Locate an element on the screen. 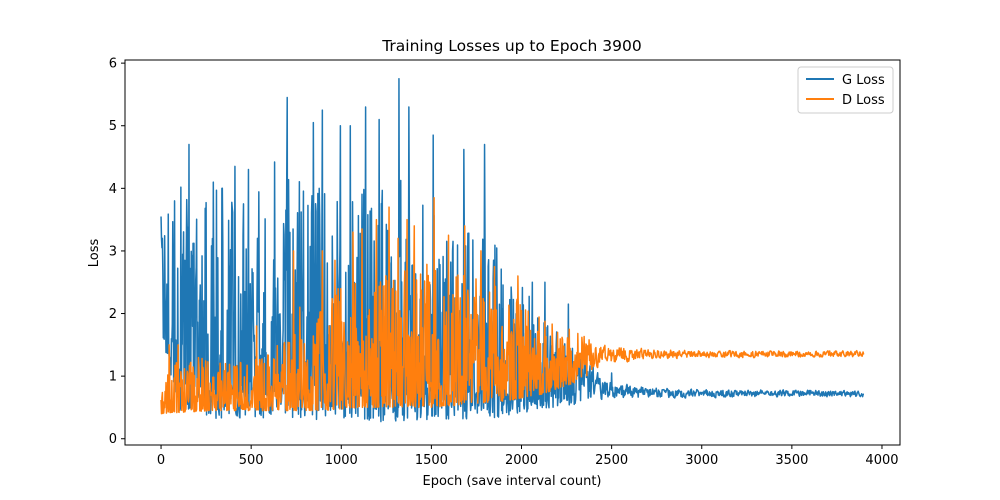 The image size is (1000, 500). y-tick-label: 2 is located at coordinates (113, 314).